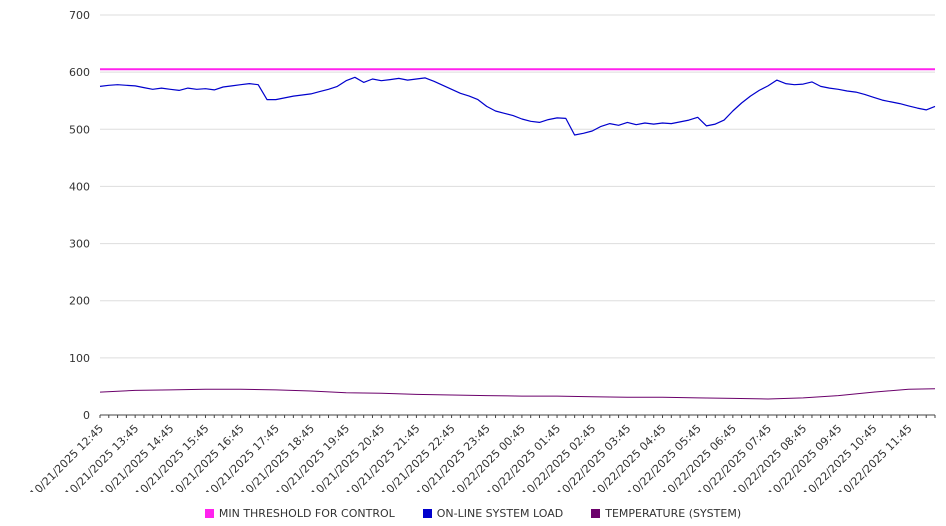  Describe the element at coordinates (79, 301) in the screenshot. I see `y-tick-label: 200` at that location.